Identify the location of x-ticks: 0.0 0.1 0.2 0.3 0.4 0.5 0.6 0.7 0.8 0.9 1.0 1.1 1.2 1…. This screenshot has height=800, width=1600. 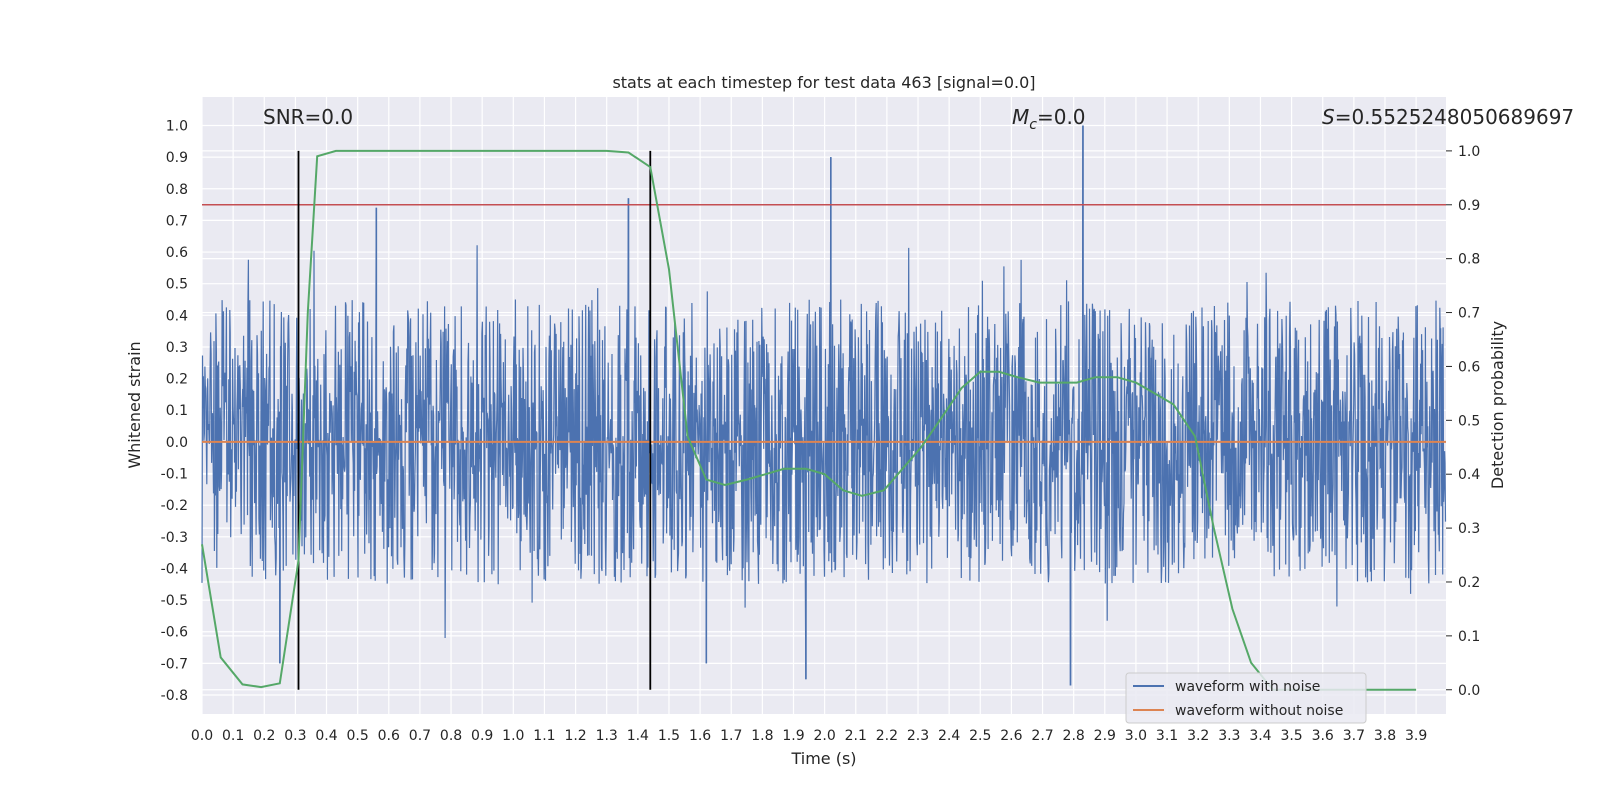
(809, 736).